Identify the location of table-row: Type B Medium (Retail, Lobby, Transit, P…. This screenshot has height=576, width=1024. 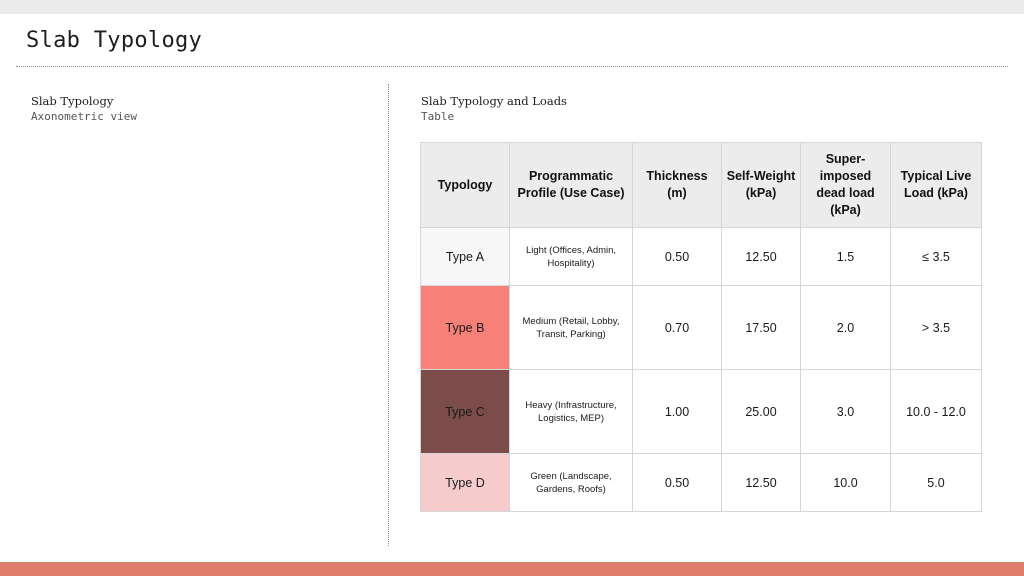
(701, 327).